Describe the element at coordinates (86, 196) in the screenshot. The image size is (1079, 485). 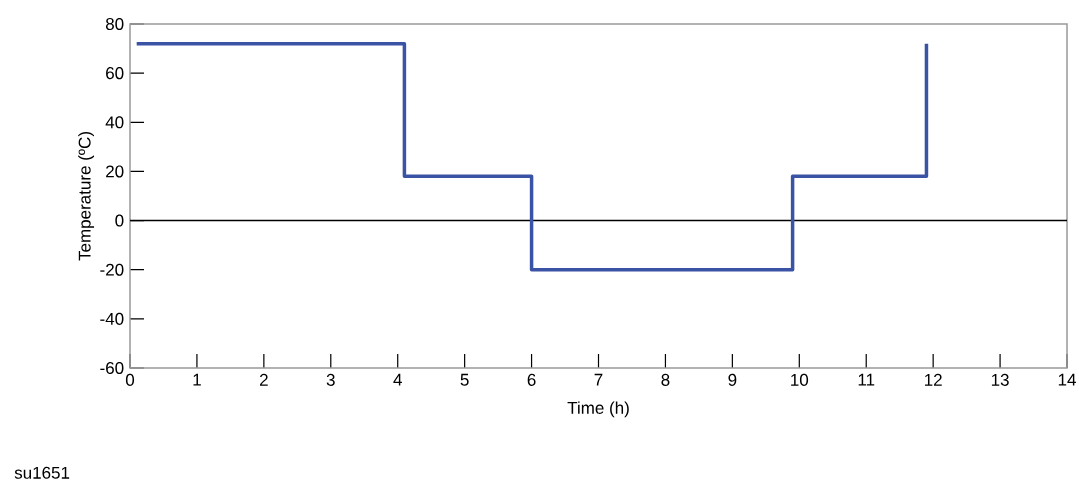
I see `y-axis-title: Temperature (ºC)` at that location.